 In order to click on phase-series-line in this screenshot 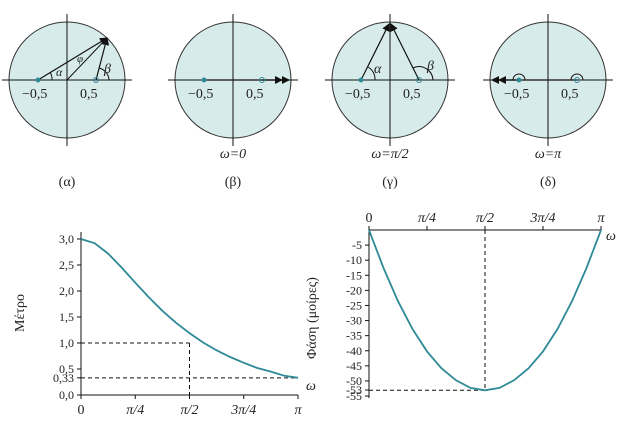, I will do `click(485, 310)`.